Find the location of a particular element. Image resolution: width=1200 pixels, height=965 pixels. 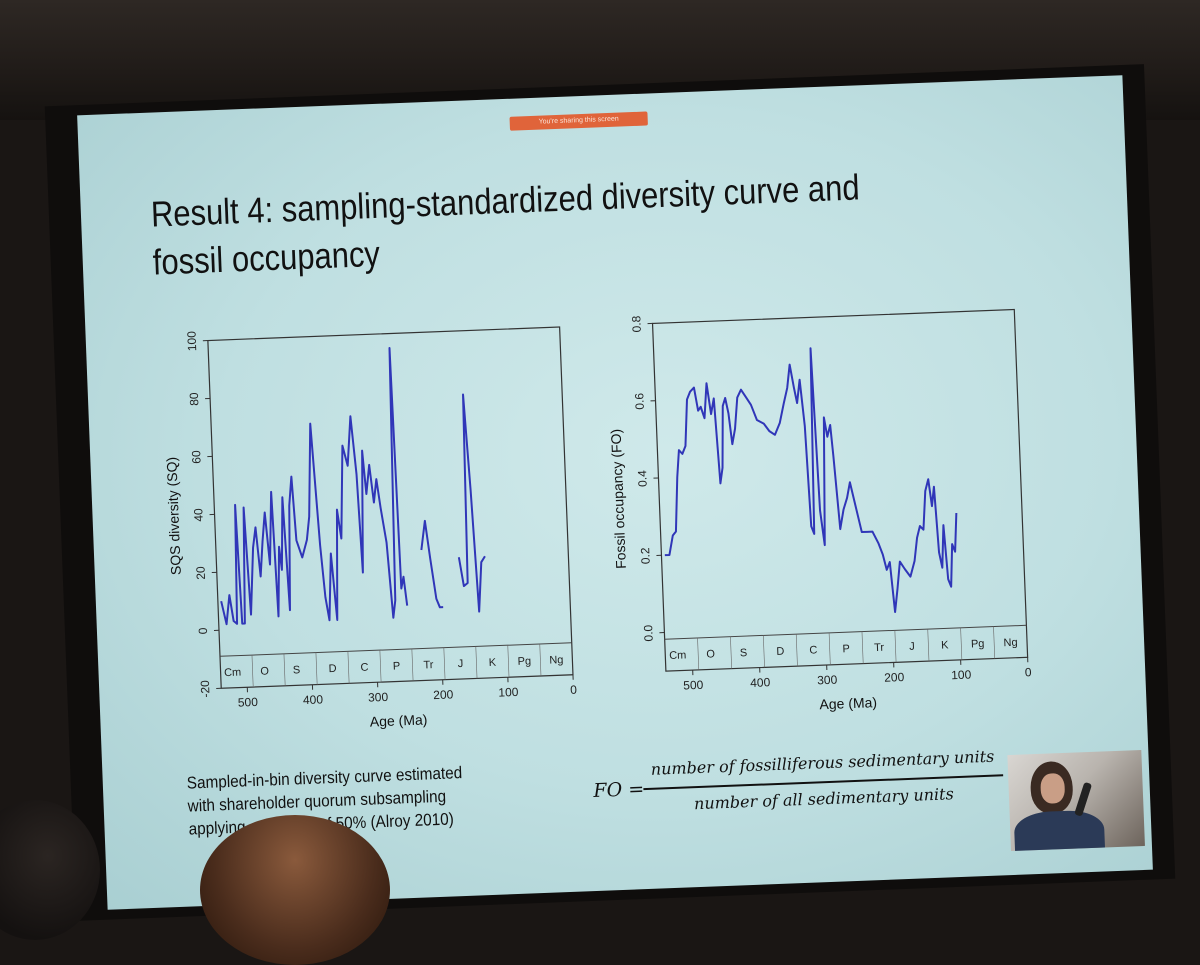

y-tick-label: 40 is located at coordinates (198, 515).